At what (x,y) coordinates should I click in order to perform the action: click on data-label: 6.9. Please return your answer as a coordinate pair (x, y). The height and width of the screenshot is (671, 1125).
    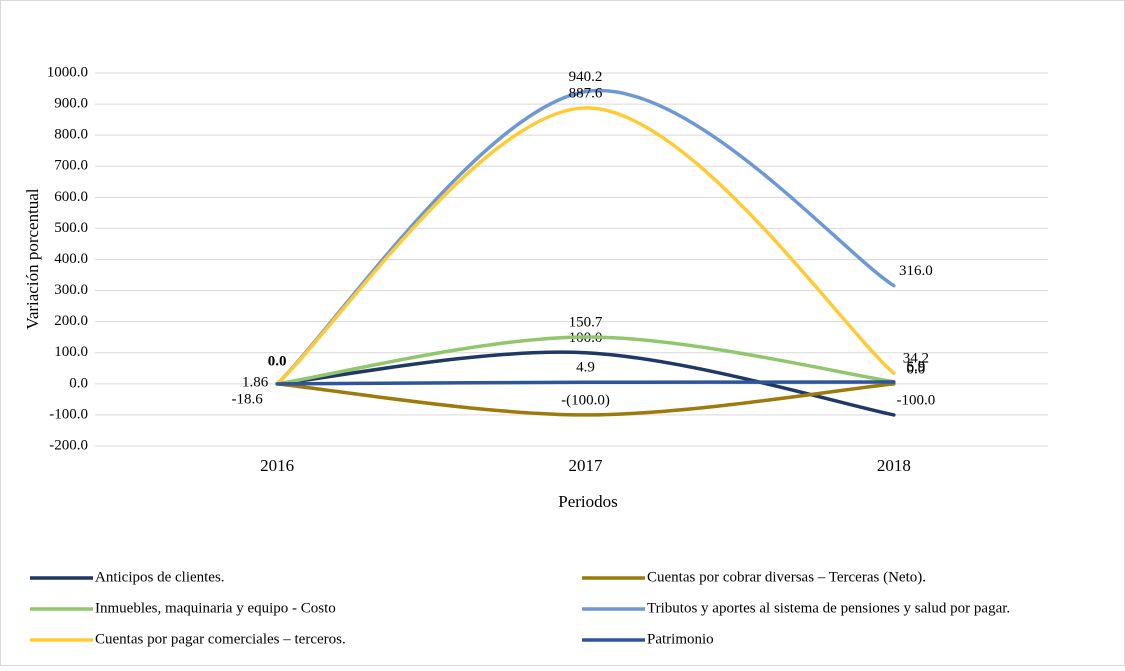
    Looking at the image, I should click on (915, 367).